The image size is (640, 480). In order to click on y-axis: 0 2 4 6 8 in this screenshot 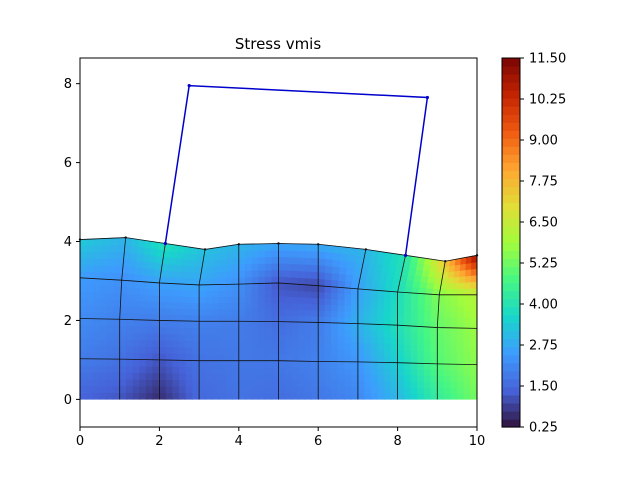, I will do `click(72, 242)`.